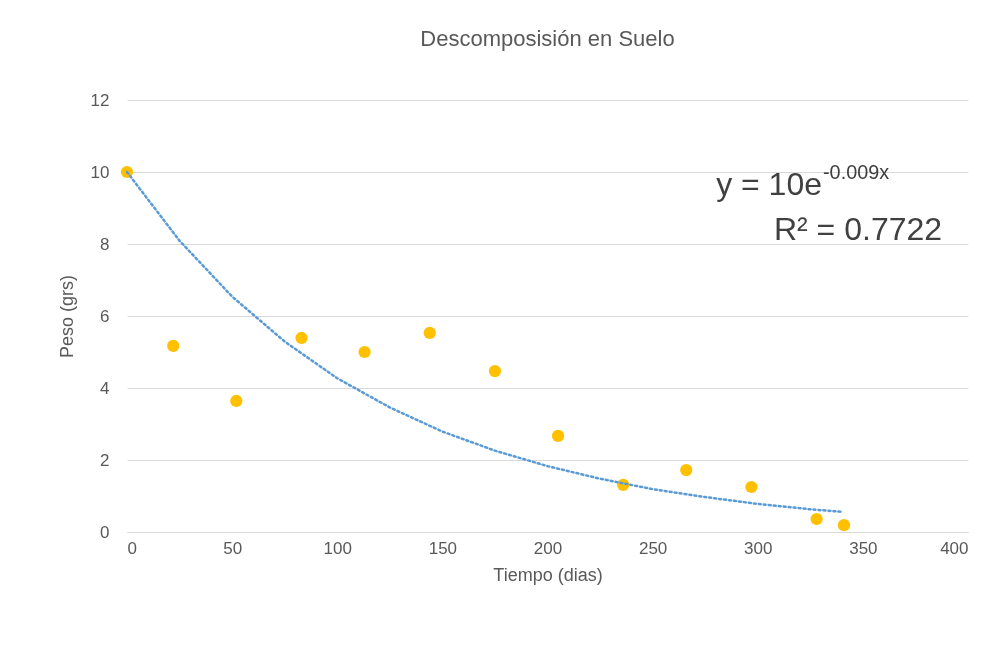 The height and width of the screenshot is (646, 1004). I want to click on x-axis-title: Tiempo (dias), so click(548, 574).